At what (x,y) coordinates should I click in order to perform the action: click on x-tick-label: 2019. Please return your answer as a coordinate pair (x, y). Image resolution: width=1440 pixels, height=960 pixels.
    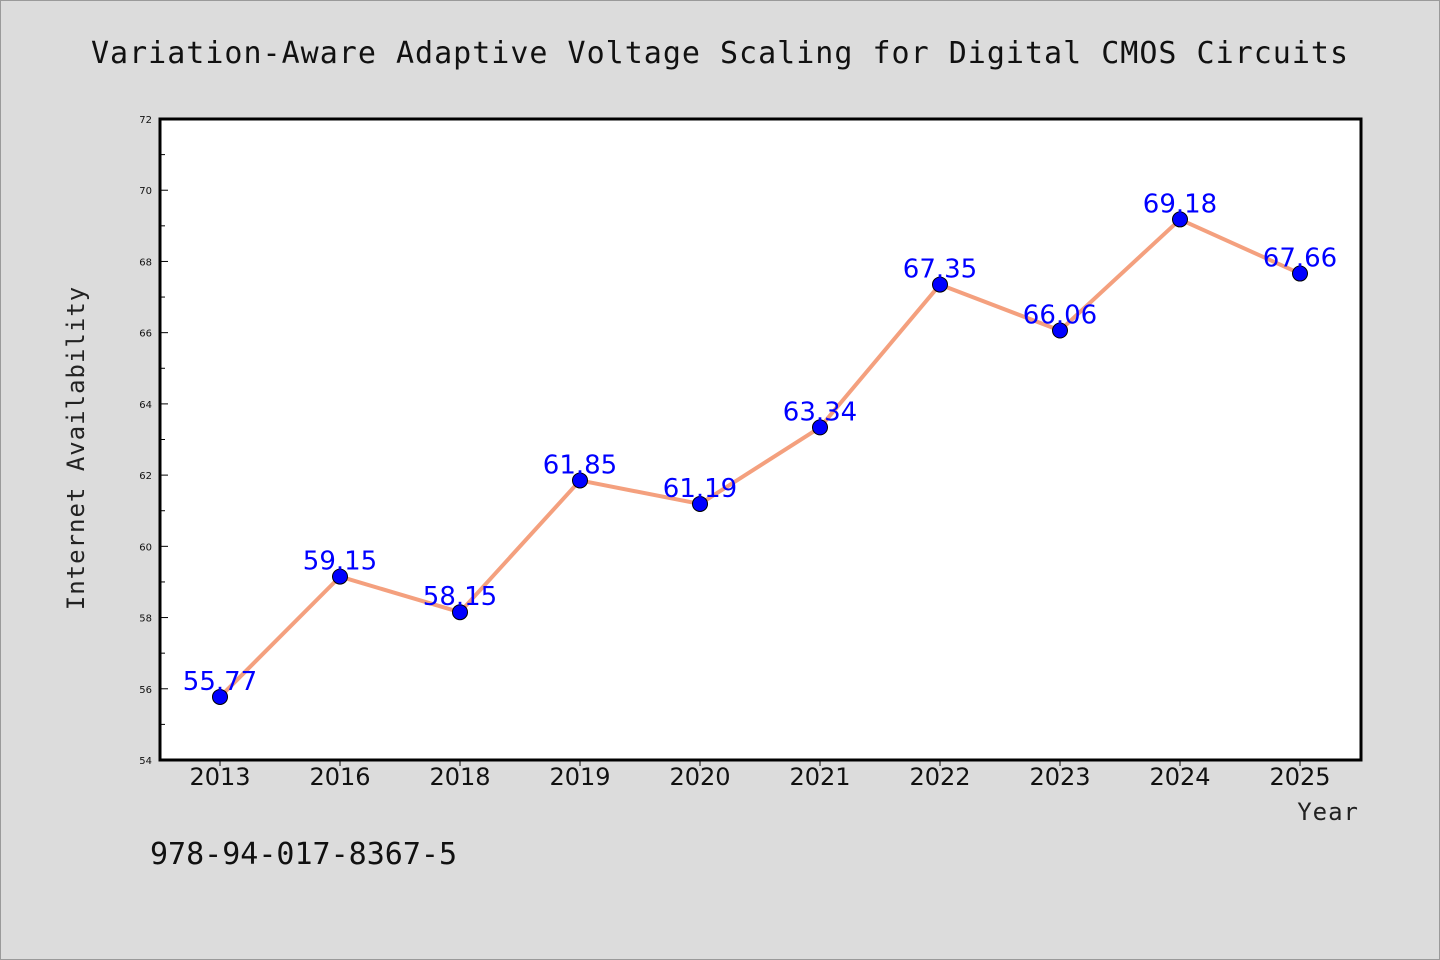
    Looking at the image, I should click on (579, 777).